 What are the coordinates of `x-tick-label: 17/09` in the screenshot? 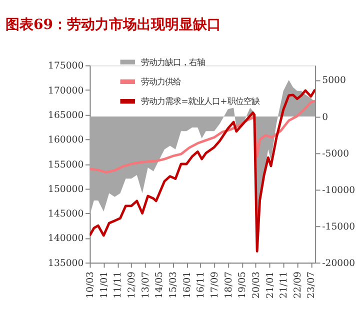 It's located at (215, 284).